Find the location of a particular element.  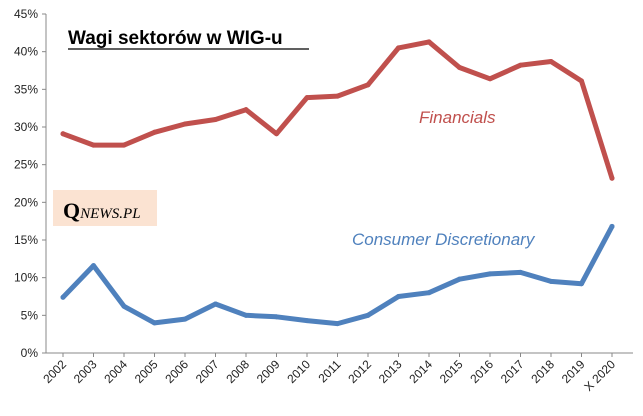

y-tick-label: 0% is located at coordinates (30, 353).